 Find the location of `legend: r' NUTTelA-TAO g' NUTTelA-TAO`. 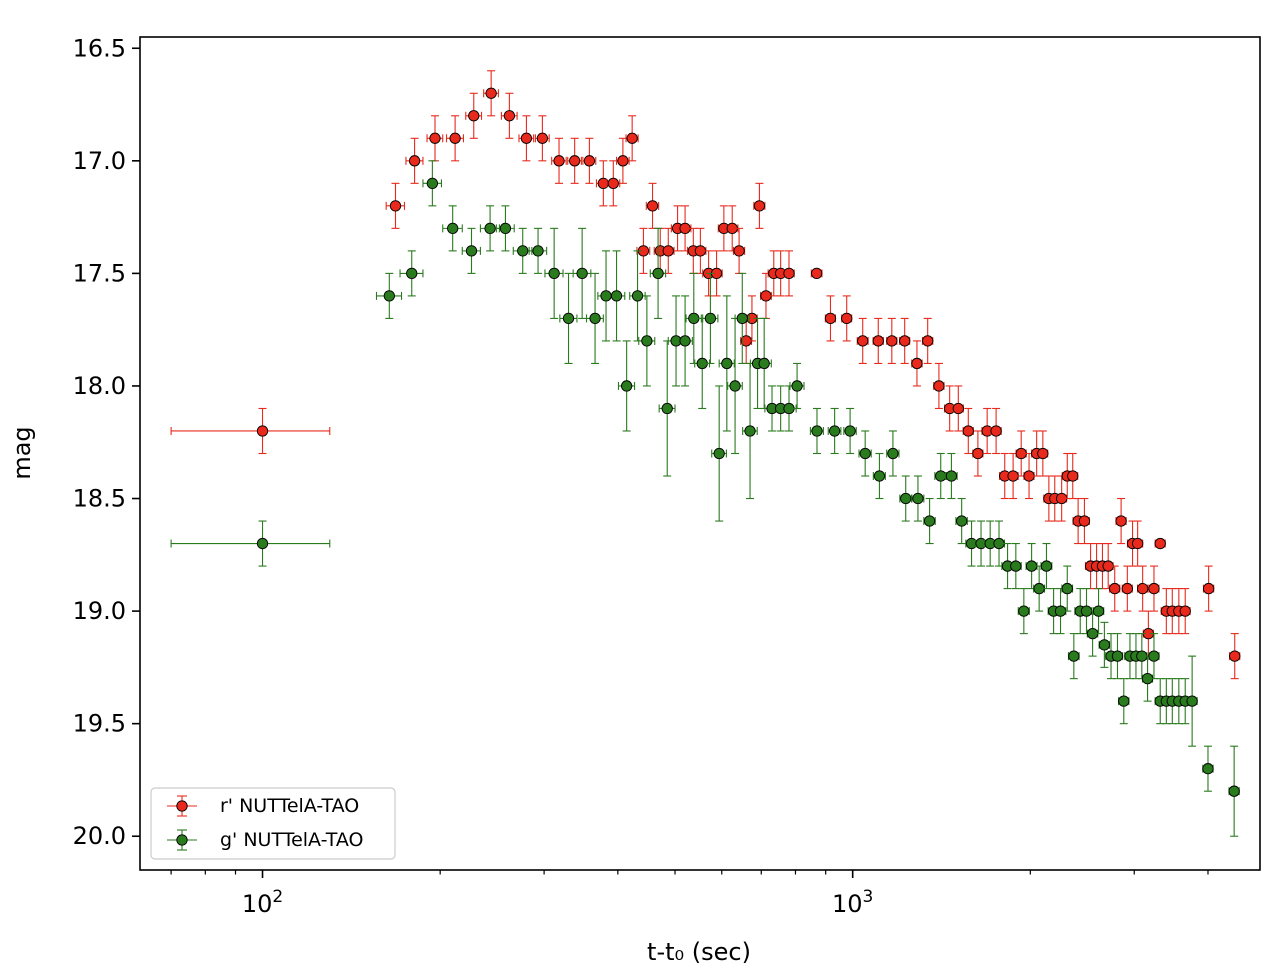

legend: r' NUTTelA-TAO g' NUTTelA-TAO is located at coordinates (273, 823).